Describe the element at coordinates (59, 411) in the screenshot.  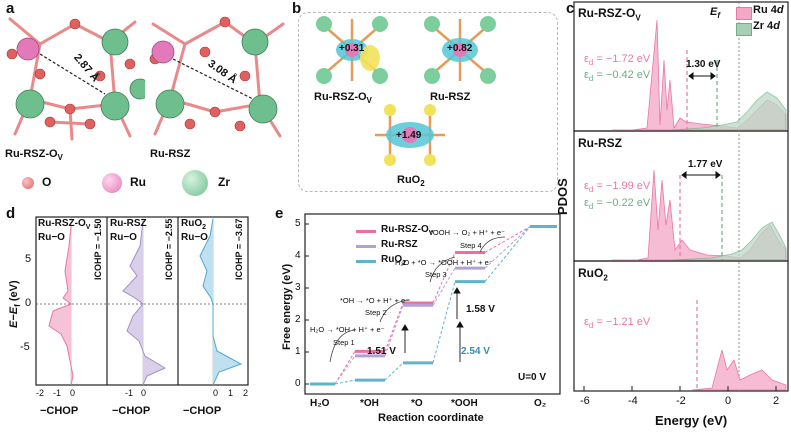
I see `cohp-x-label-1: −CHOP` at that location.